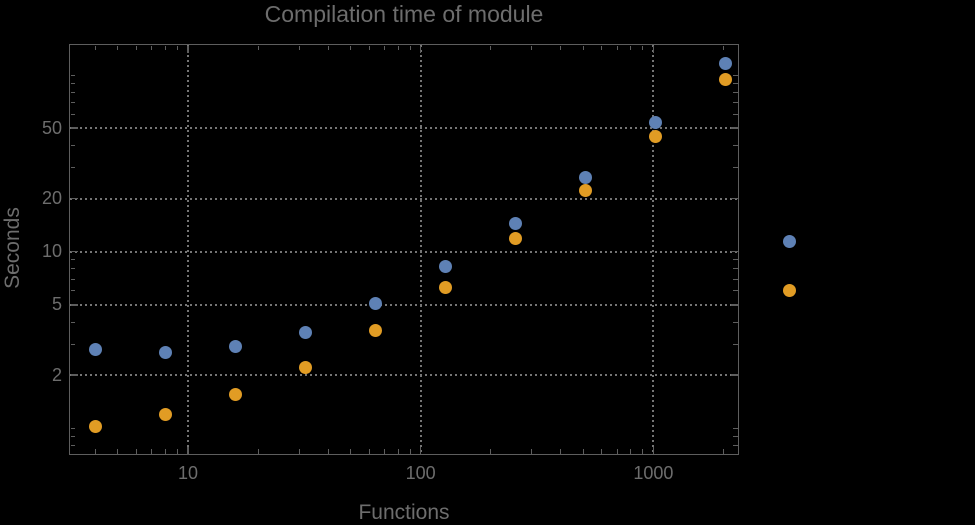 This screenshot has width=975, height=525. I want to click on y-tick-label-20: 20, so click(51, 198).